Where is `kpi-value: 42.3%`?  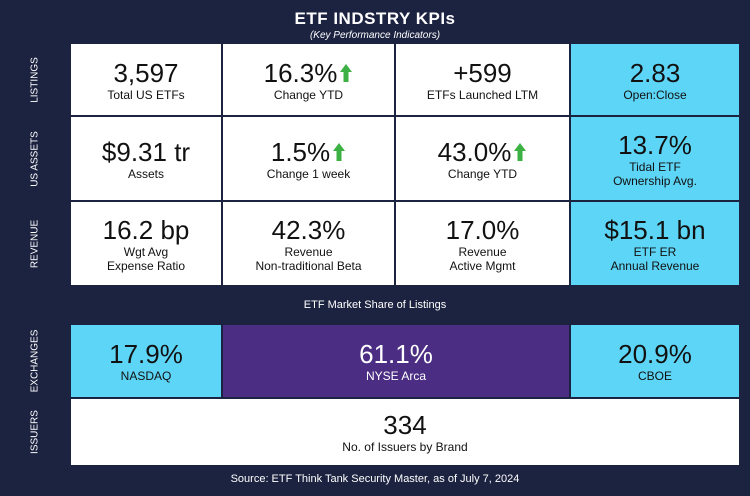 kpi-value: 42.3% is located at coordinates (309, 230).